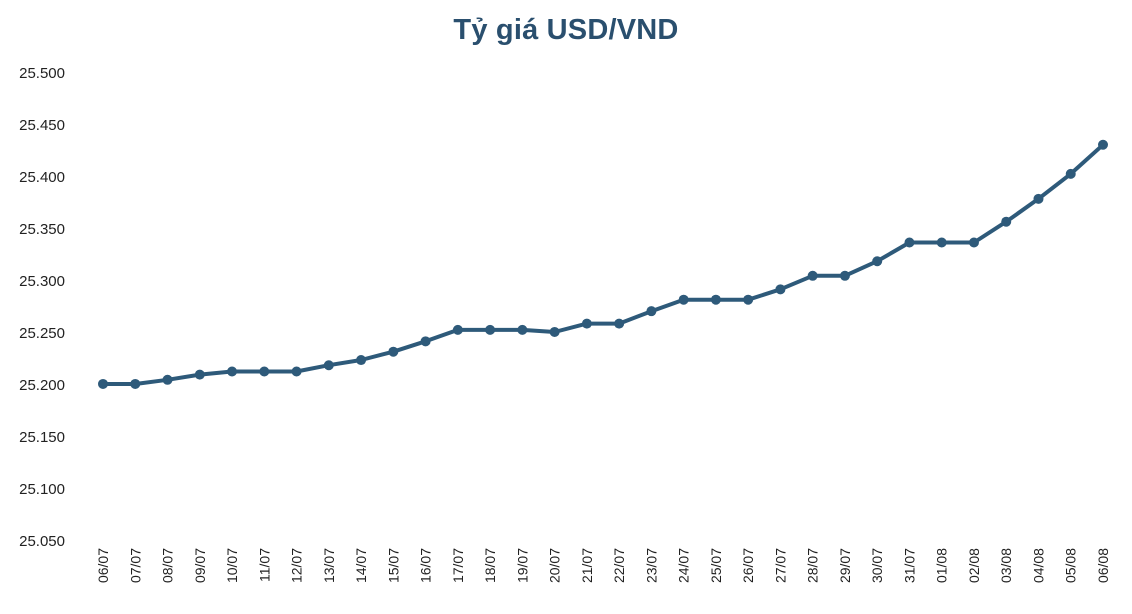 This screenshot has height=614, width=1132. What do you see at coordinates (42, 385) in the screenshot?
I see `y-tick-label: 25.200` at bounding box center [42, 385].